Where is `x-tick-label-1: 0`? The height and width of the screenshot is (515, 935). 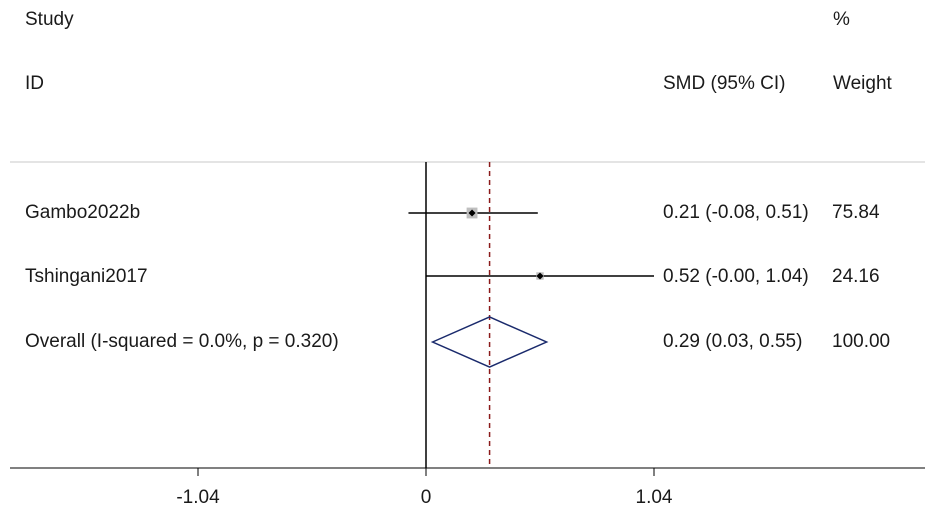 x-tick-label-1: 0 is located at coordinates (426, 497).